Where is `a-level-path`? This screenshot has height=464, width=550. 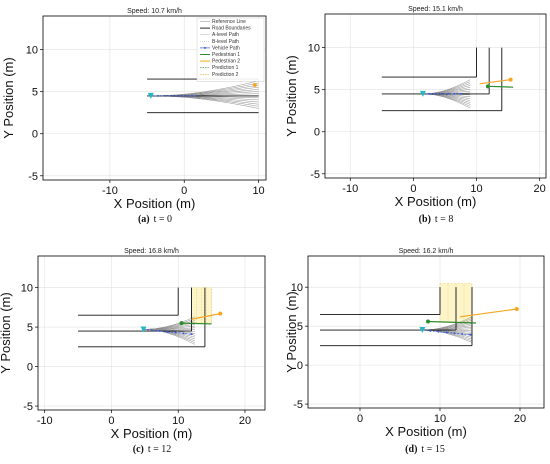 a-level-path is located at coordinates (169, 323).